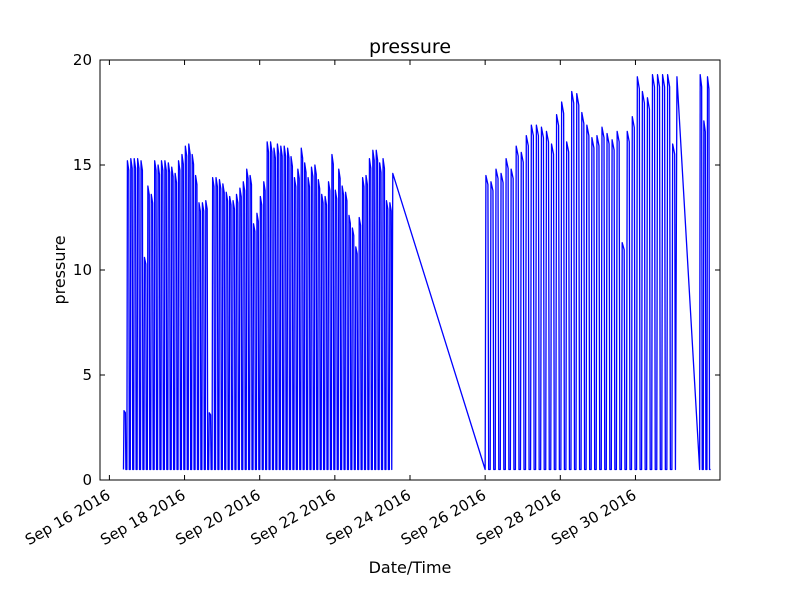 The image size is (800, 600). I want to click on y-axis-label: pressure, so click(59, 269).